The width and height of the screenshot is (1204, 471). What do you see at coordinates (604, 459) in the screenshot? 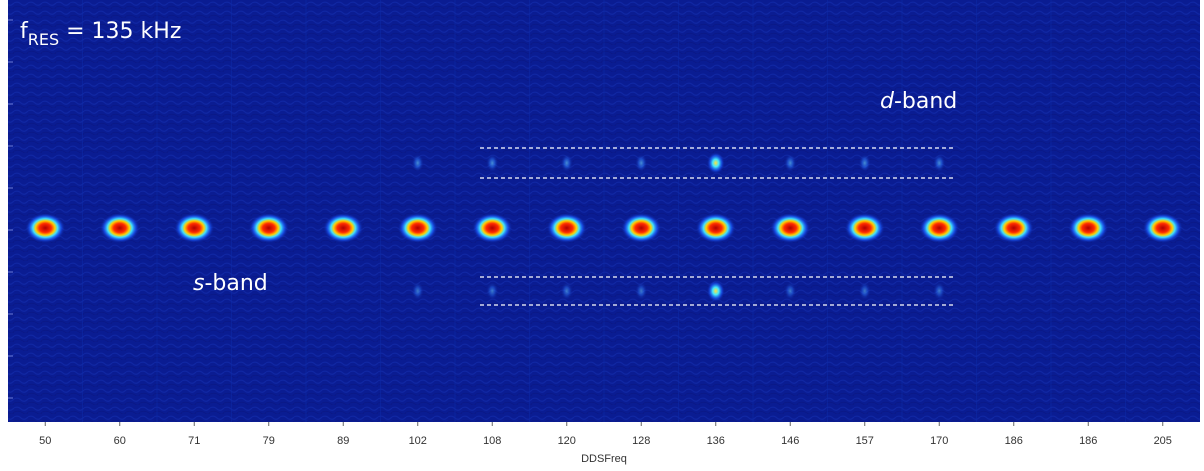
I see `x-axis-label: DDSFreq` at bounding box center [604, 459].